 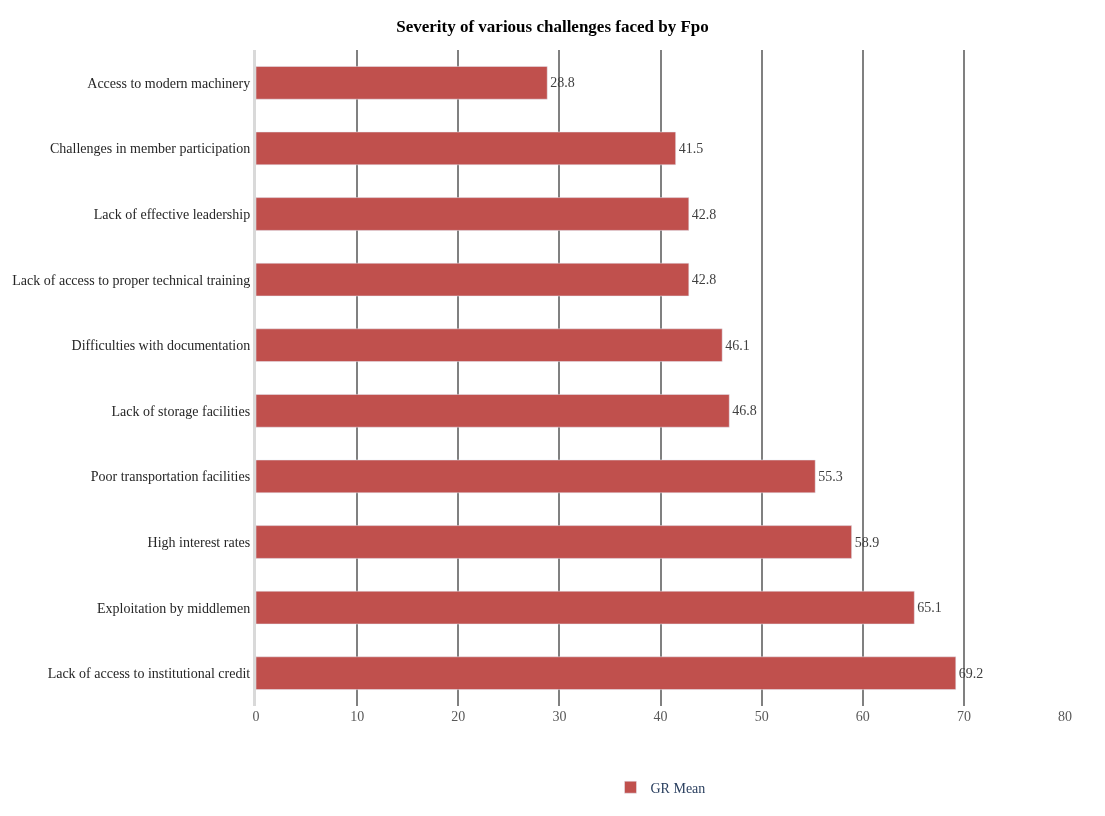 What do you see at coordinates (1065, 716) in the screenshot?
I see `x-tick-label: 80` at bounding box center [1065, 716].